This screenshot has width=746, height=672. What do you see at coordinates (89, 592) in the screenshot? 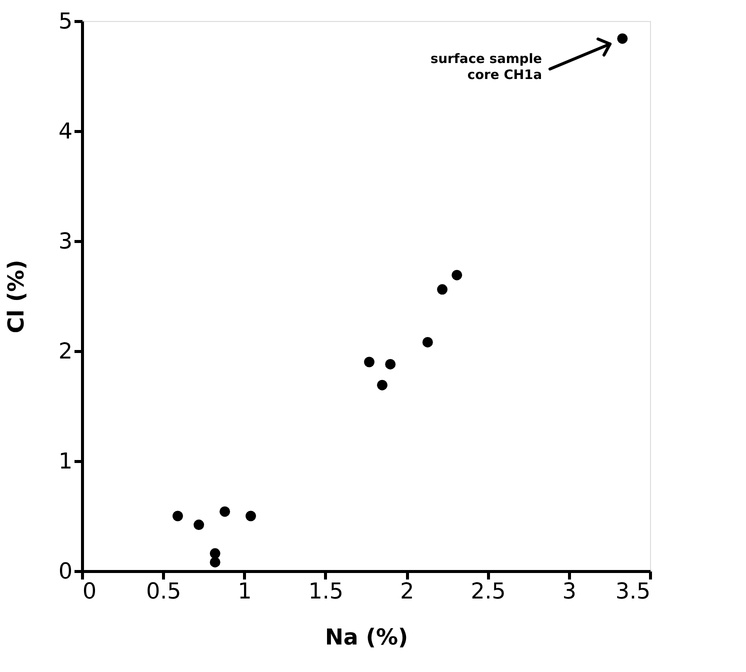
I see `x-tick-label: 0` at bounding box center [89, 592].